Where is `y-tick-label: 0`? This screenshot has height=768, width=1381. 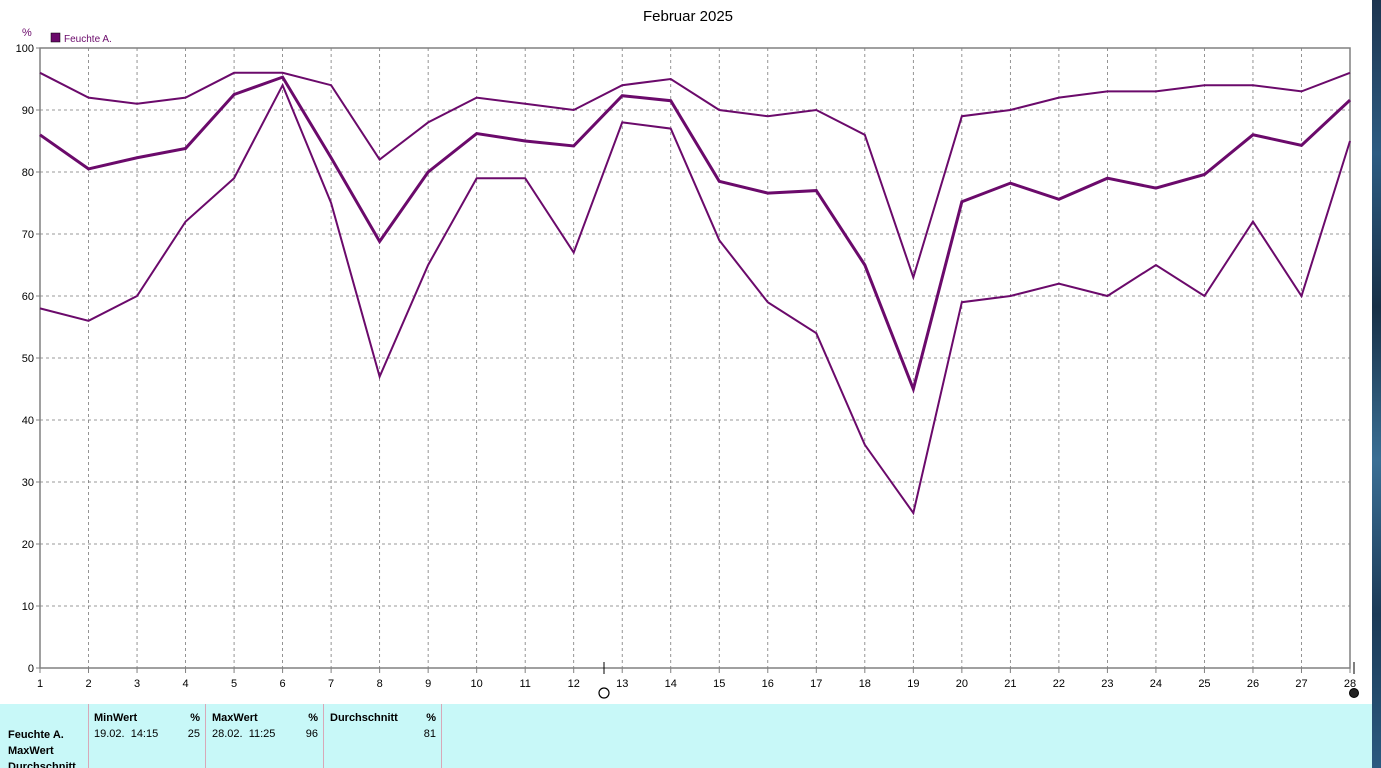
y-tick-label: 0 is located at coordinates (31, 669).